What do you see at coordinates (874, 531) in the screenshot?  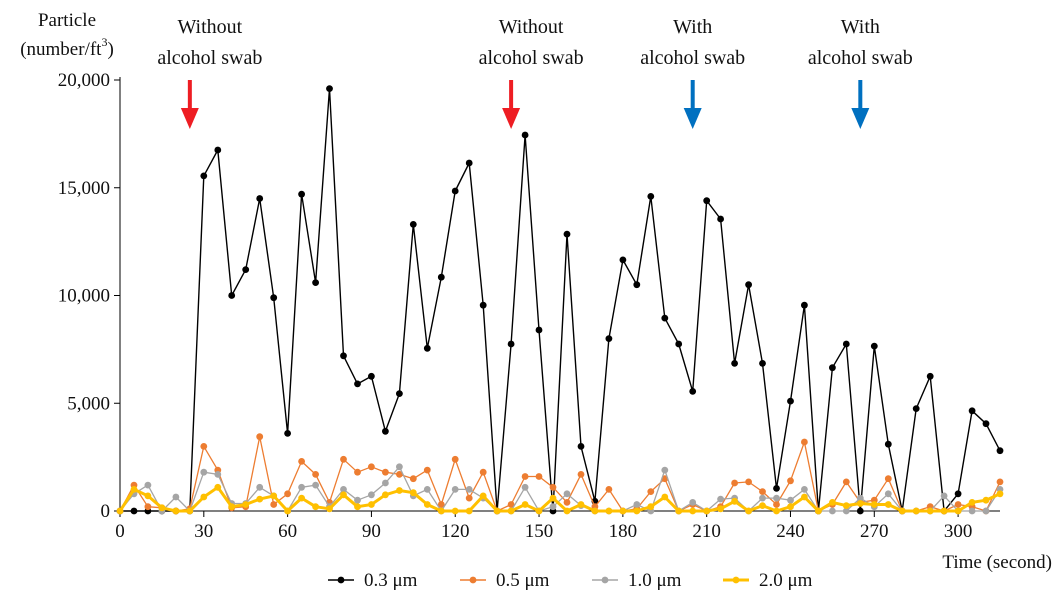 I see `x-tick-label: 270` at bounding box center [874, 531].